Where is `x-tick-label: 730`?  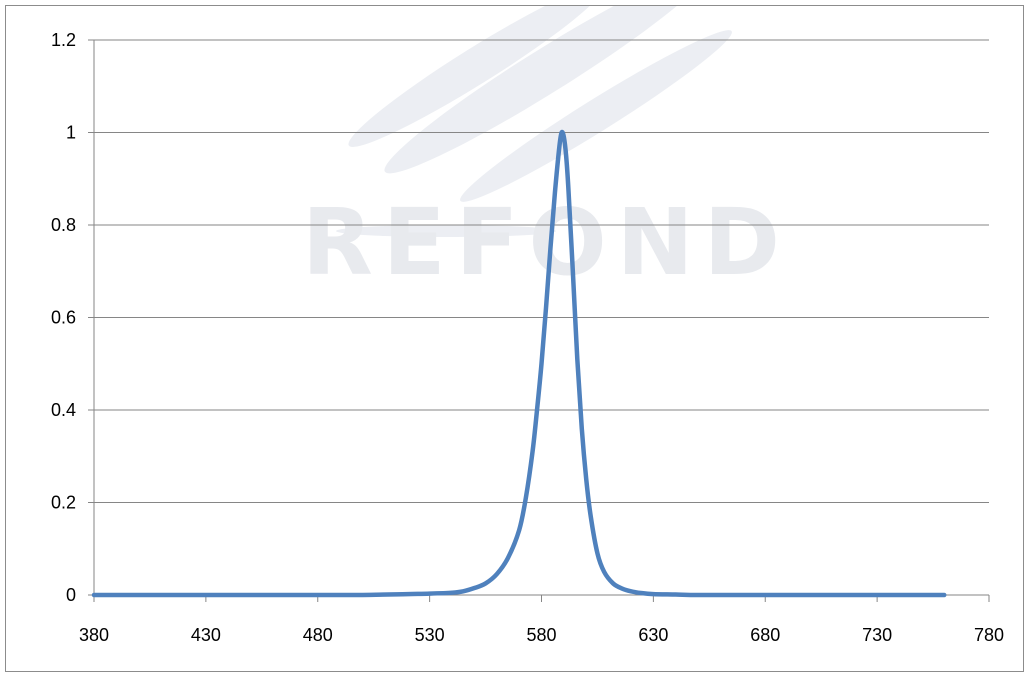
x-tick-label: 730 is located at coordinates (877, 635).